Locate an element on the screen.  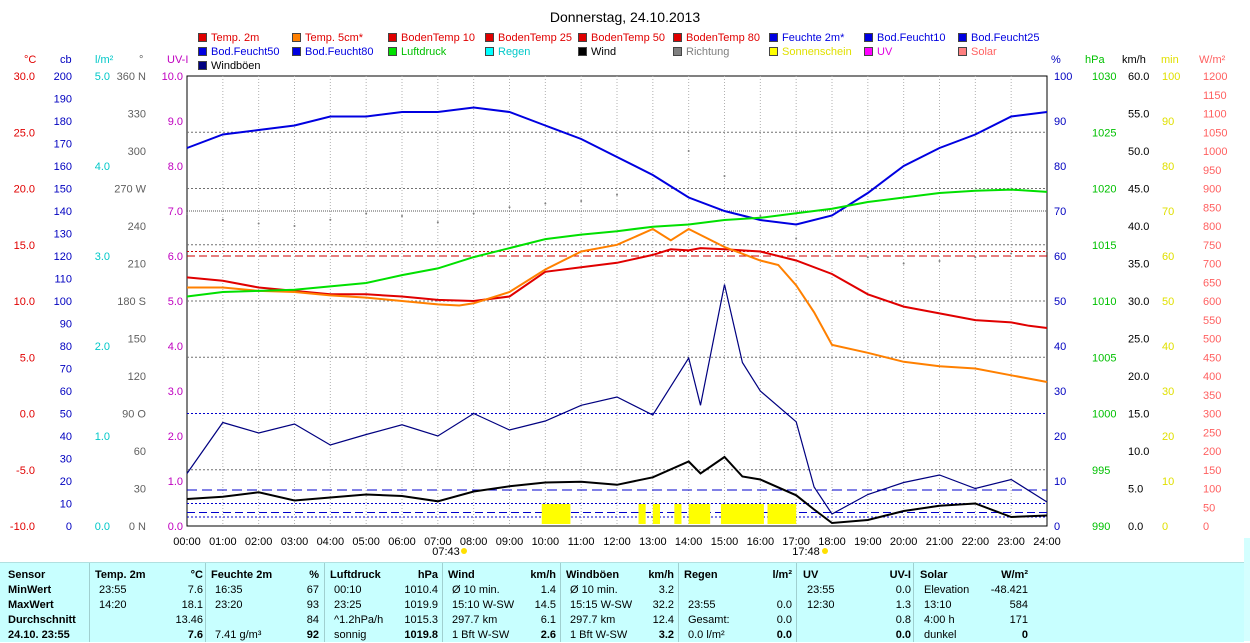
axis-tick-min: 20 is located at coordinates (1168, 437).